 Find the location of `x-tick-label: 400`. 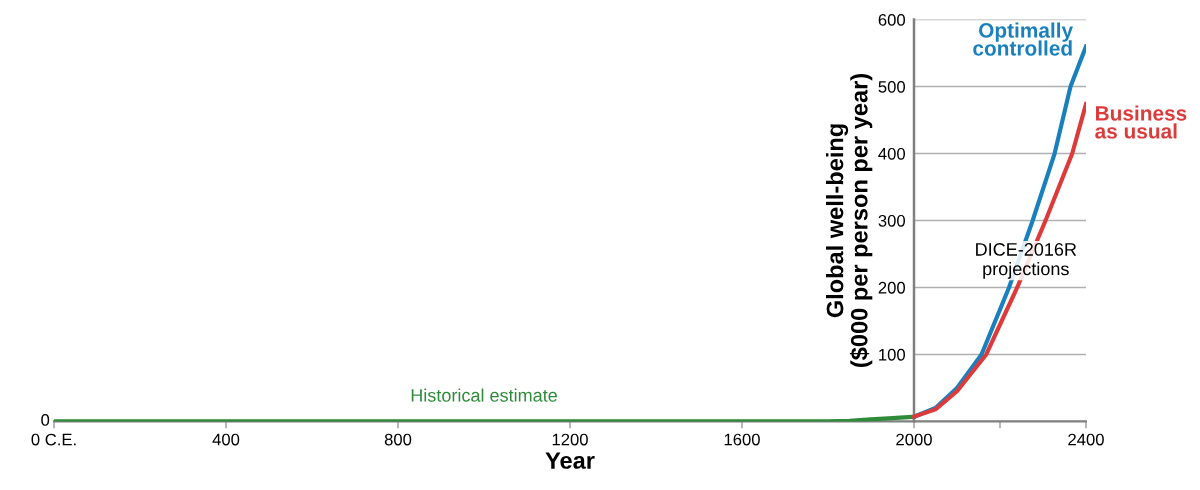

x-tick-label: 400 is located at coordinates (226, 439).